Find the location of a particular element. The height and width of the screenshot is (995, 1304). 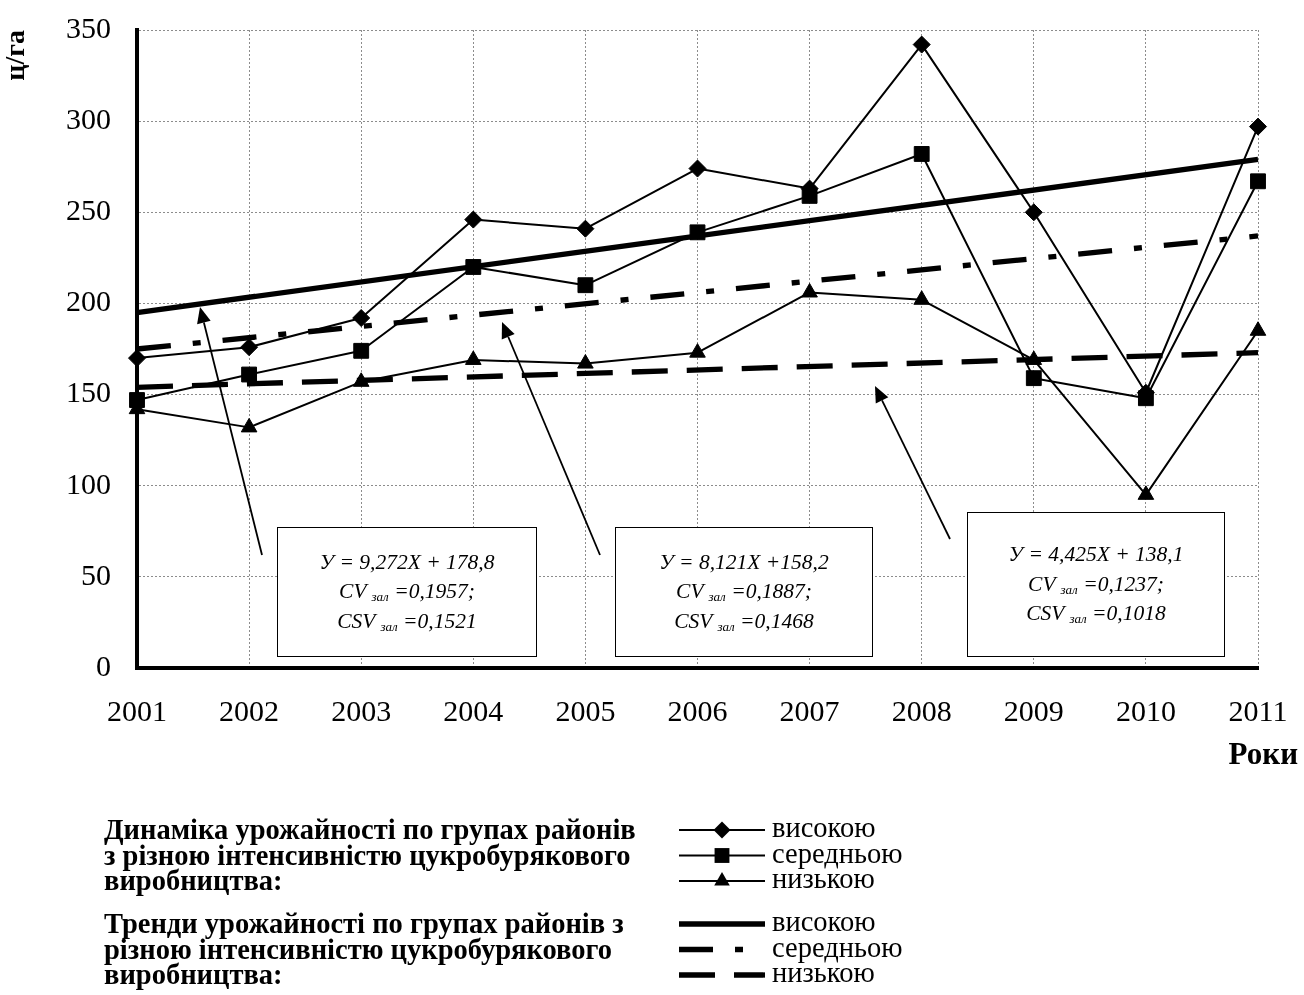

y-tick-label: 350 is located at coordinates (88, 27).